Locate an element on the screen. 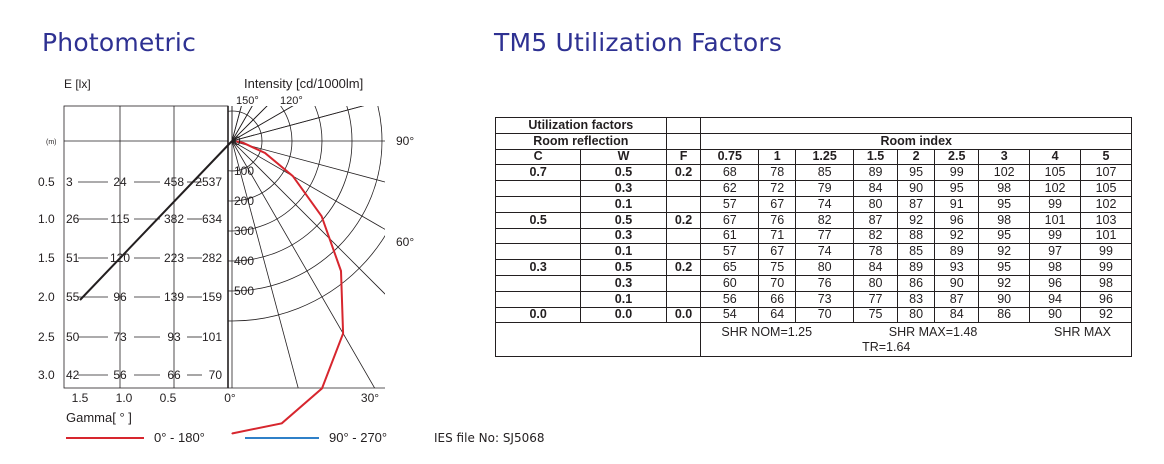  uf-value: 77 is located at coordinates (824, 236).